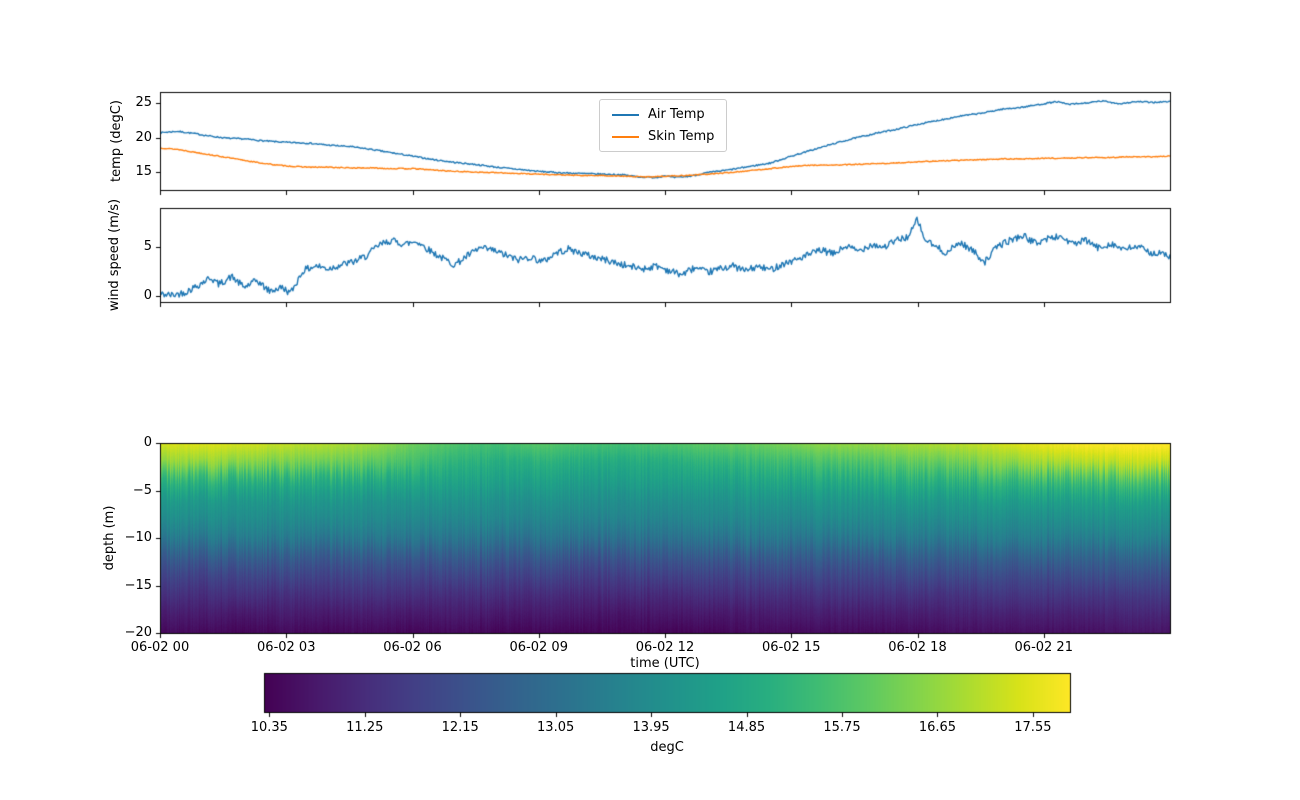 The height and width of the screenshot is (800, 1300). What do you see at coordinates (412, 647) in the screenshot?
I see `time-xtick-label: 06-02 06` at bounding box center [412, 647].